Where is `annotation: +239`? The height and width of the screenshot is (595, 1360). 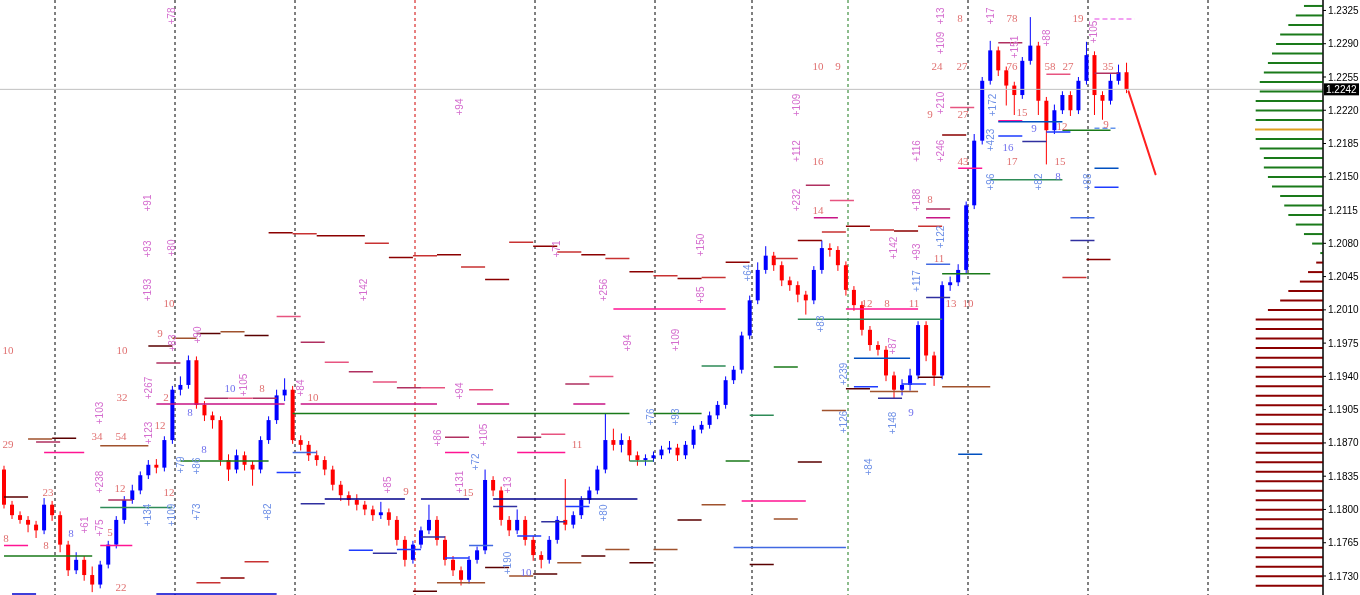
annotation: +239 is located at coordinates (843, 374).